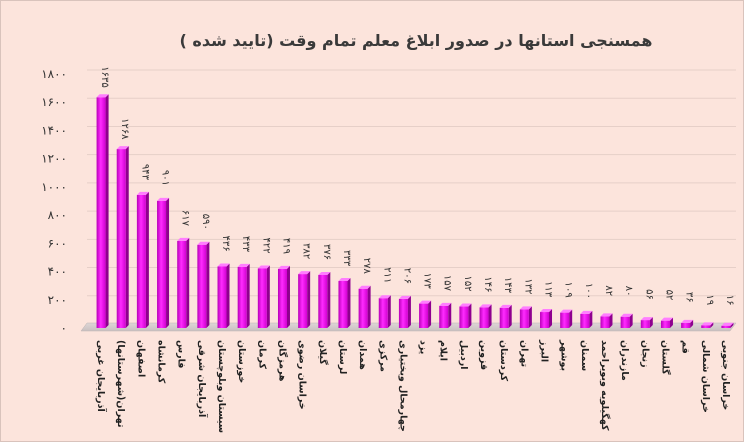 This screenshot has width=744, height=442. What do you see at coordinates (202, 379) in the screenshot?
I see `x-tick-label: آذربایجان شرقی` at bounding box center [202, 379].